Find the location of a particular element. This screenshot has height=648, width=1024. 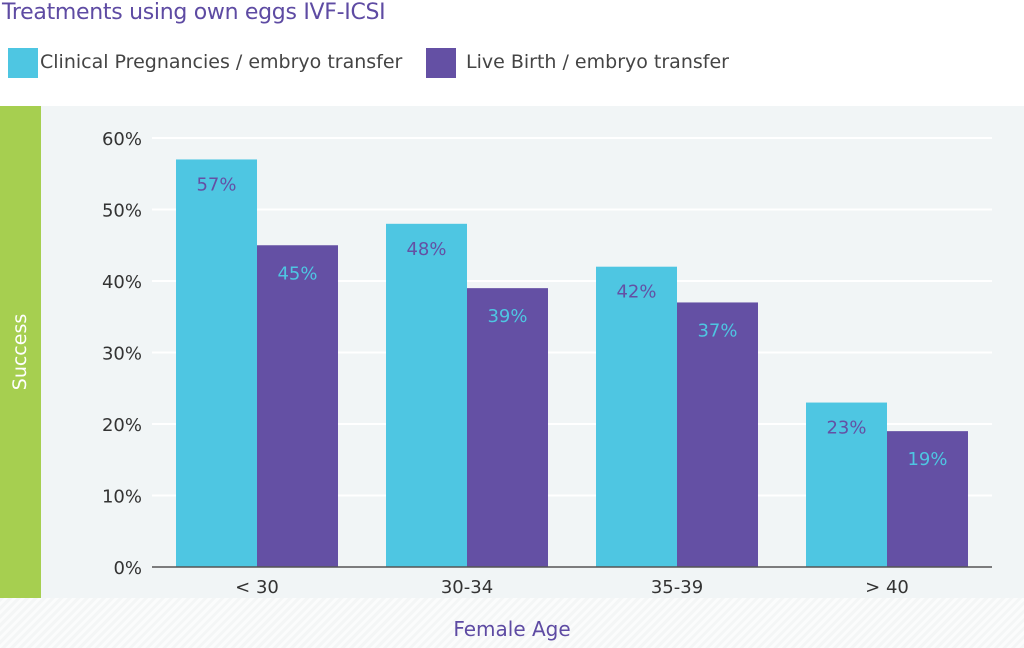

data-label-clinical-pregnancies: 57% is located at coordinates (216, 184).